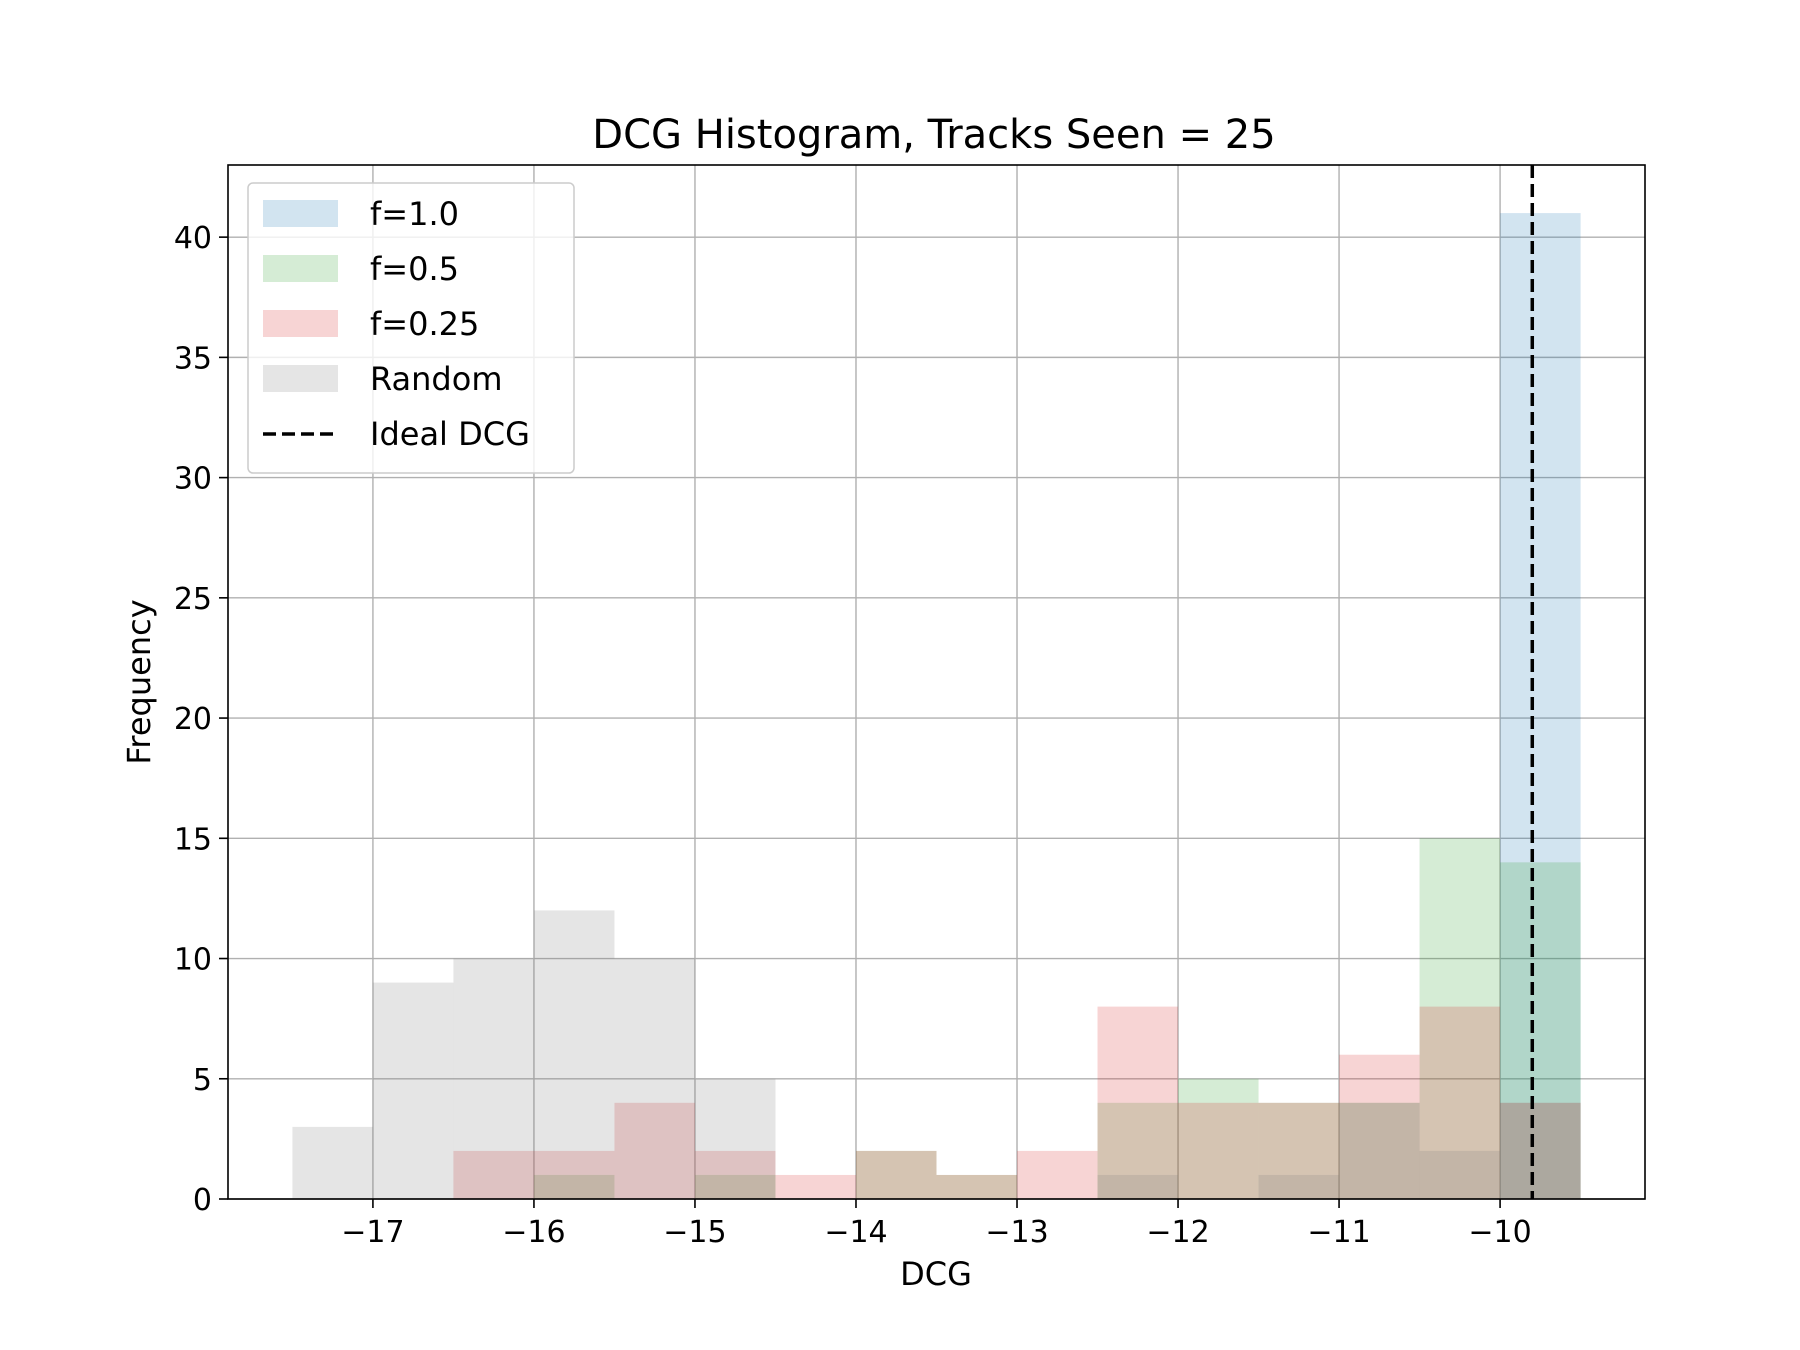 This screenshot has height=1350, width=1800. Describe the element at coordinates (933, 135) in the screenshot. I see `chart-title: DCG Histogram, Tracks Seen = 25` at that location.